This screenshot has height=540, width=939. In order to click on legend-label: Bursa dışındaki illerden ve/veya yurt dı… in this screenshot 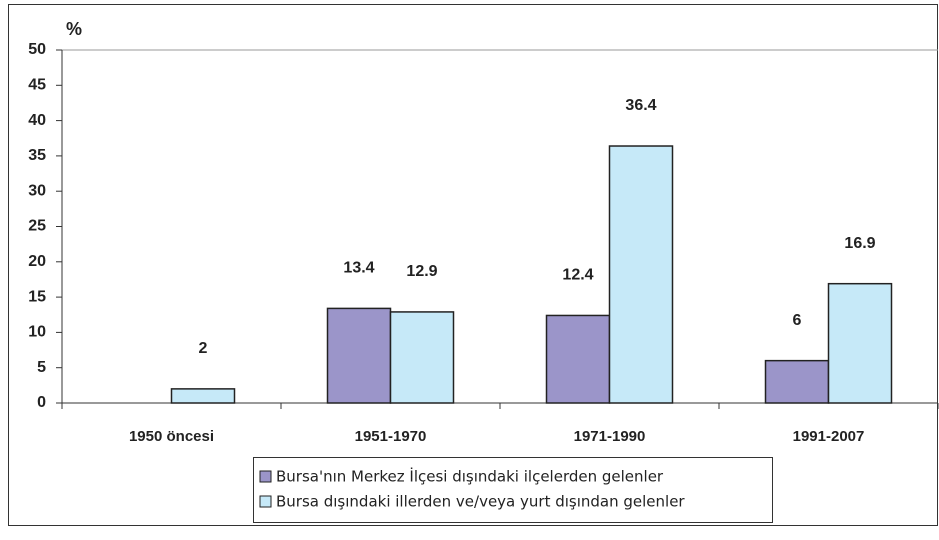, I will do `click(480, 502)`.